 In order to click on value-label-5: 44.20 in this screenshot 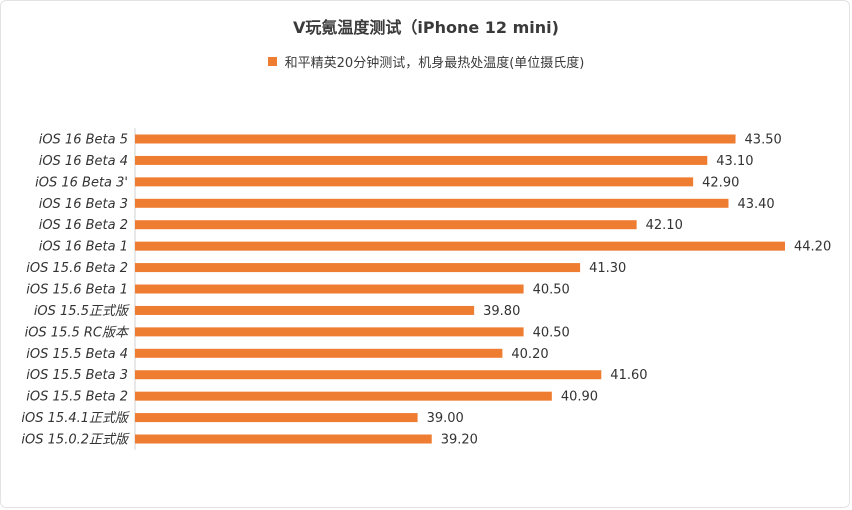, I will do `click(812, 247)`.